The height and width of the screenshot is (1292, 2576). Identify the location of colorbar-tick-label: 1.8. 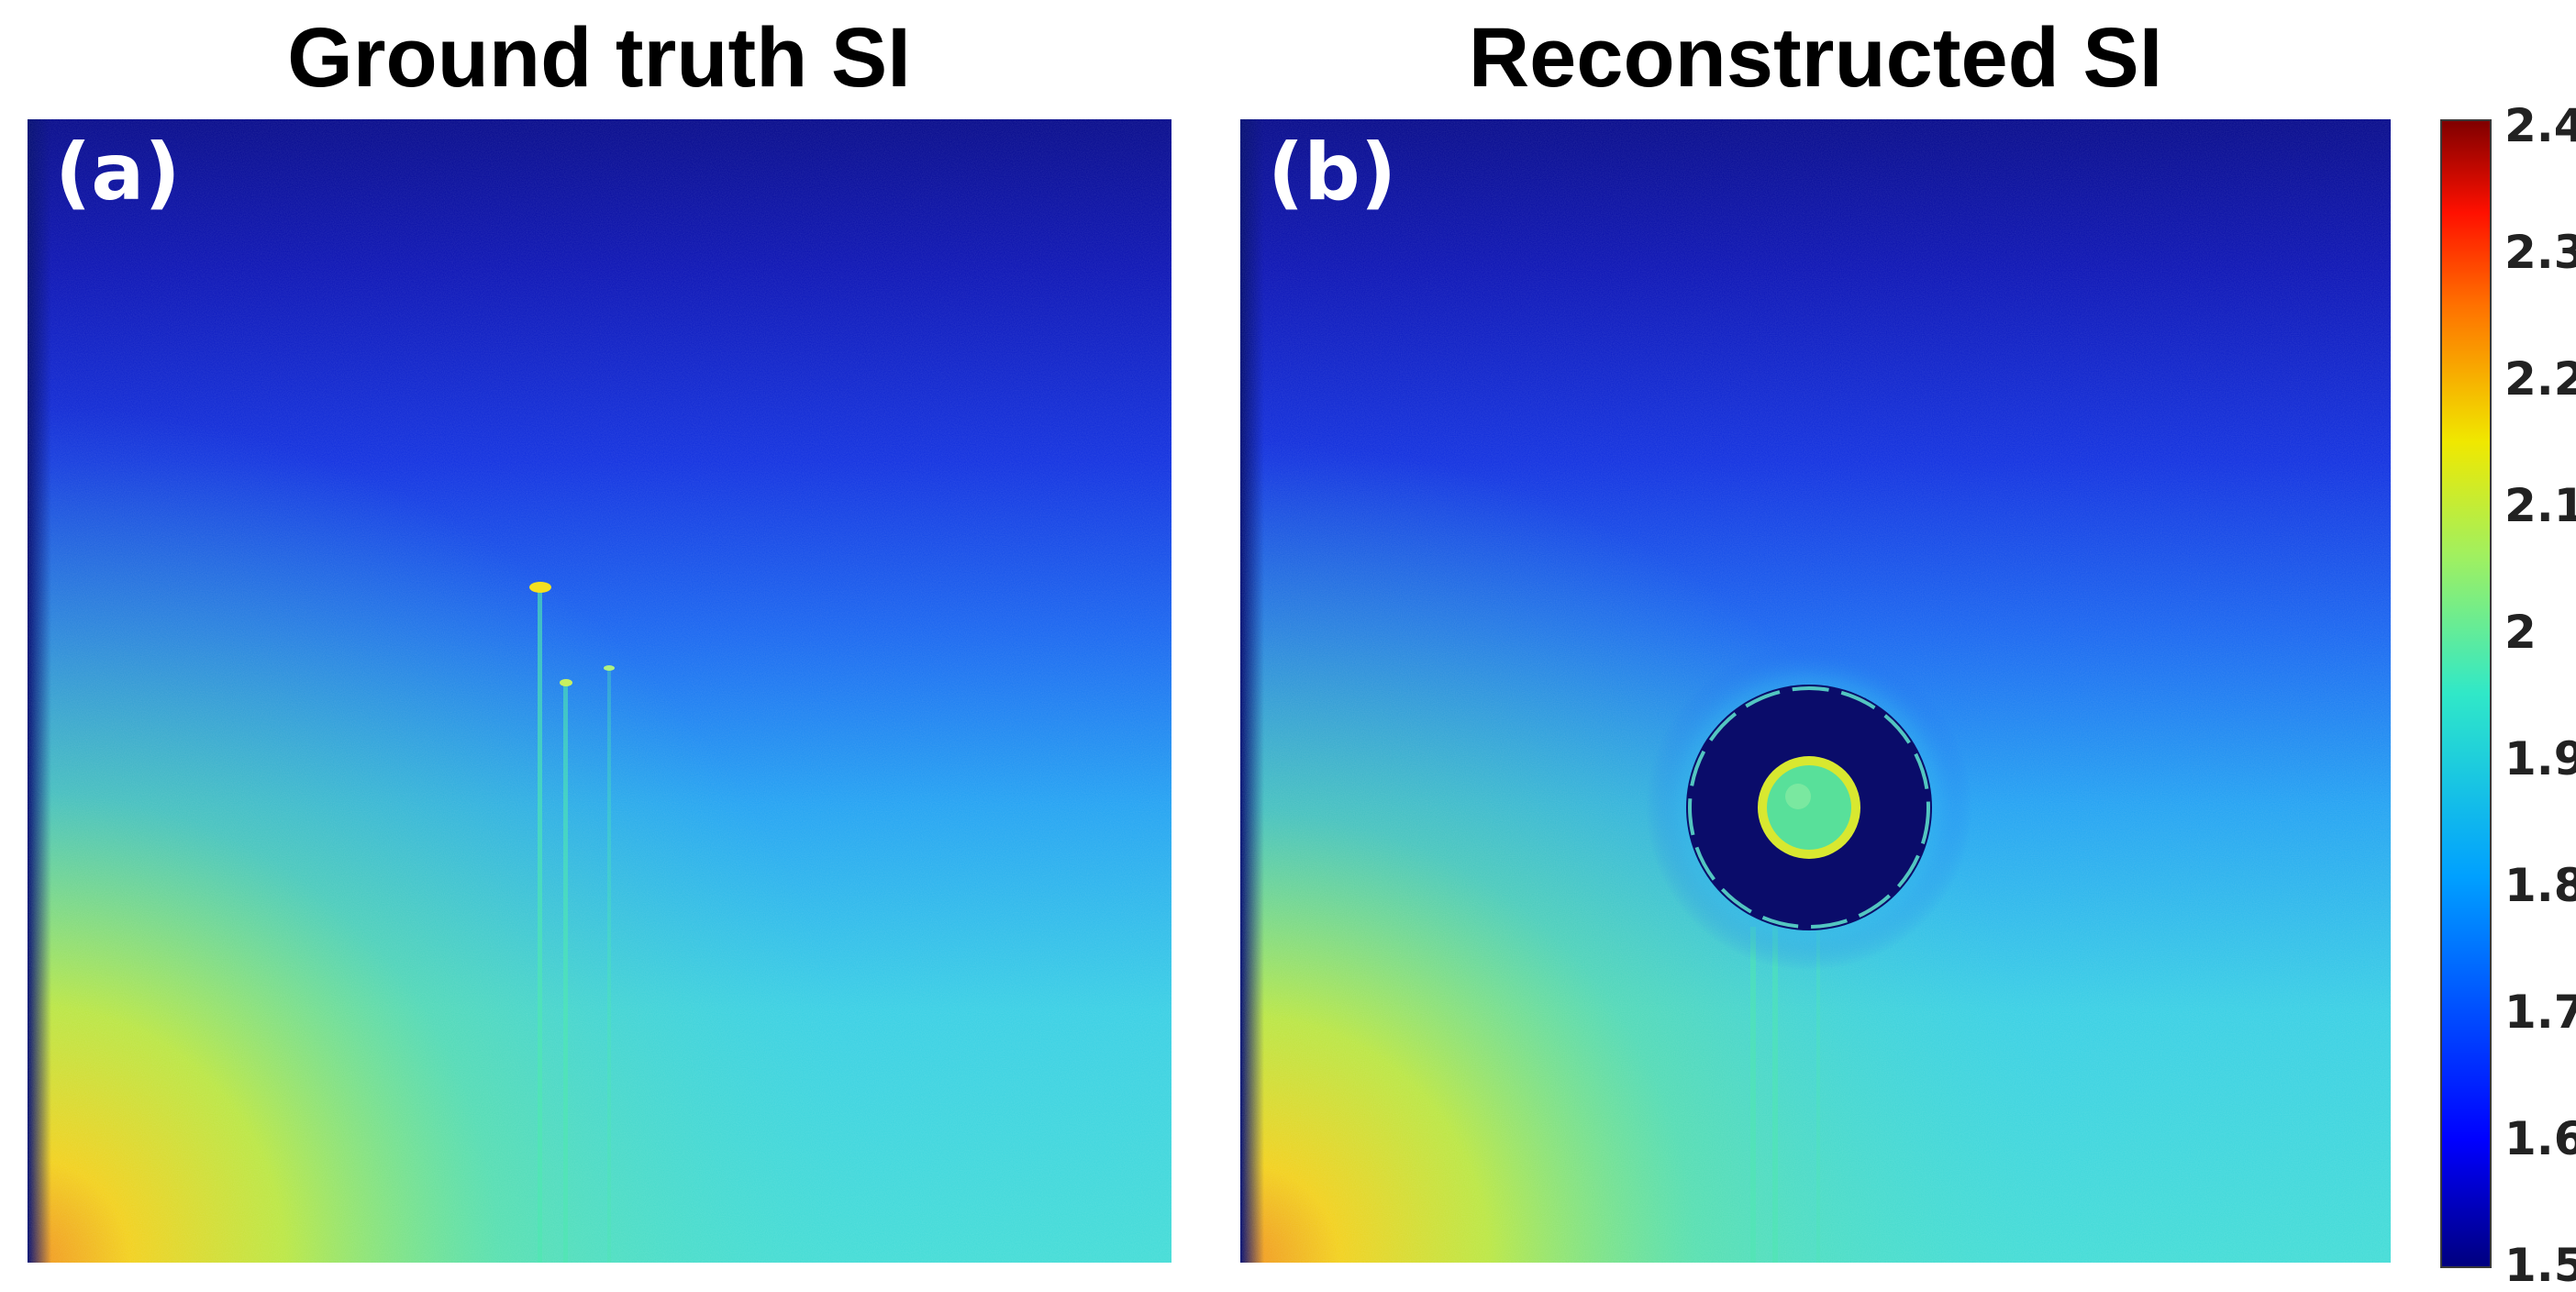
(2540, 885).